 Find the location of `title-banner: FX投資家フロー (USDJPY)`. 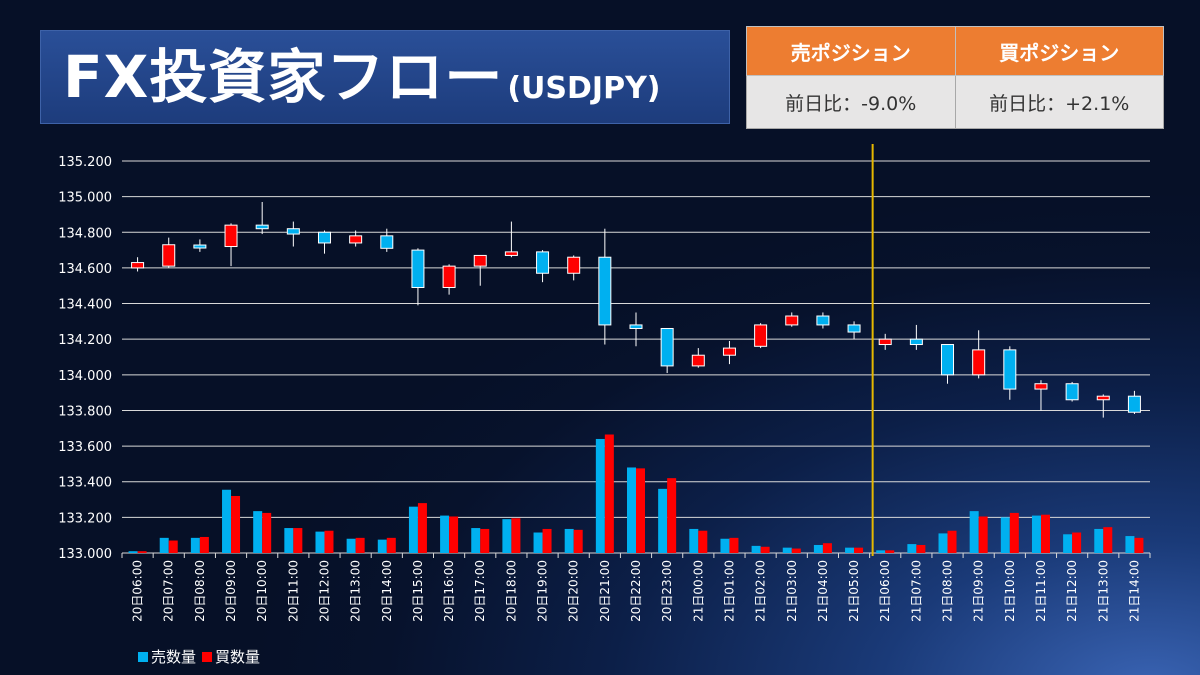

title-banner: FX投資家フロー (USDJPY) is located at coordinates (385, 77).